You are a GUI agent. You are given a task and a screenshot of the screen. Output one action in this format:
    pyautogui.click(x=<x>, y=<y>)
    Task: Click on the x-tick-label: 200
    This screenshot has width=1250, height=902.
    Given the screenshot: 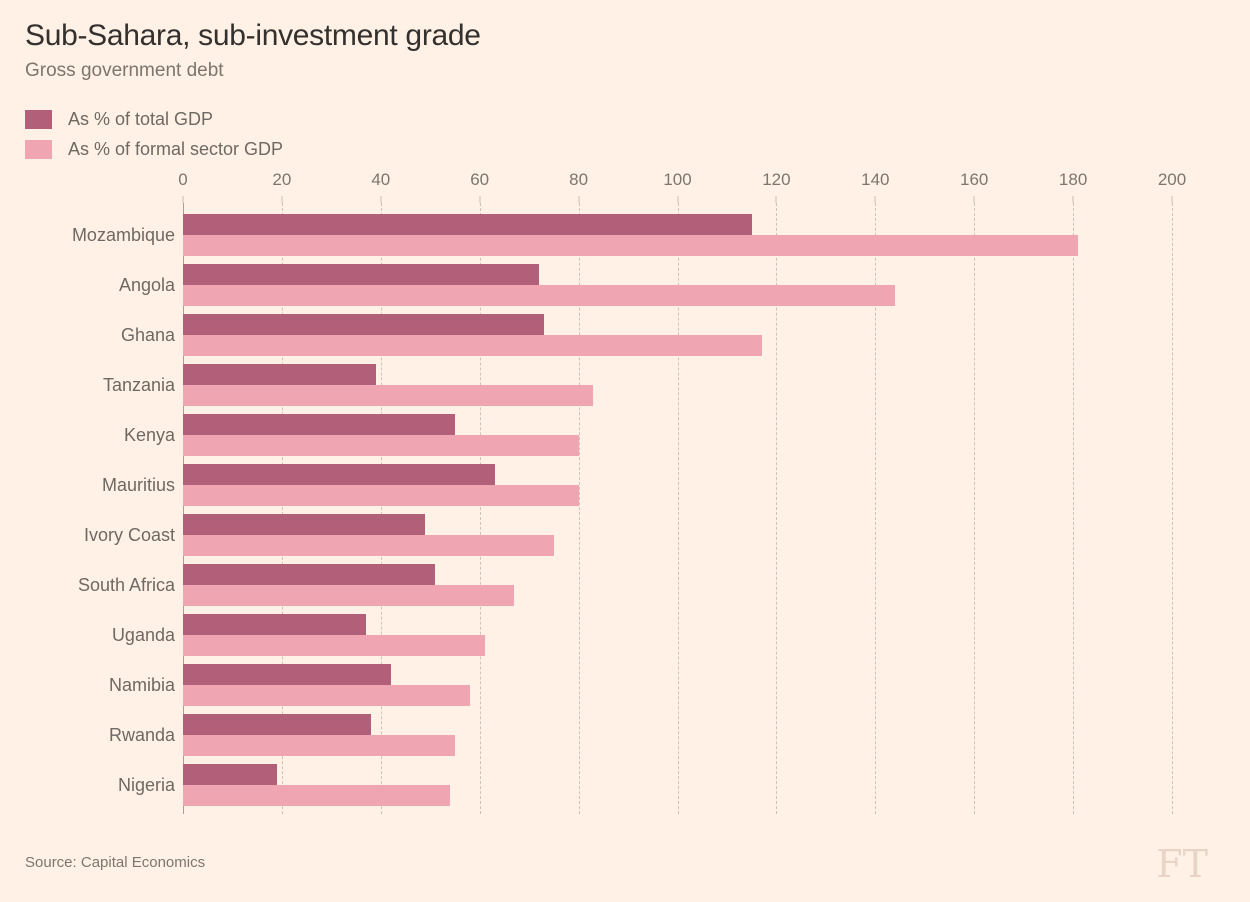 What is the action you would take?
    pyautogui.click(x=1172, y=179)
    